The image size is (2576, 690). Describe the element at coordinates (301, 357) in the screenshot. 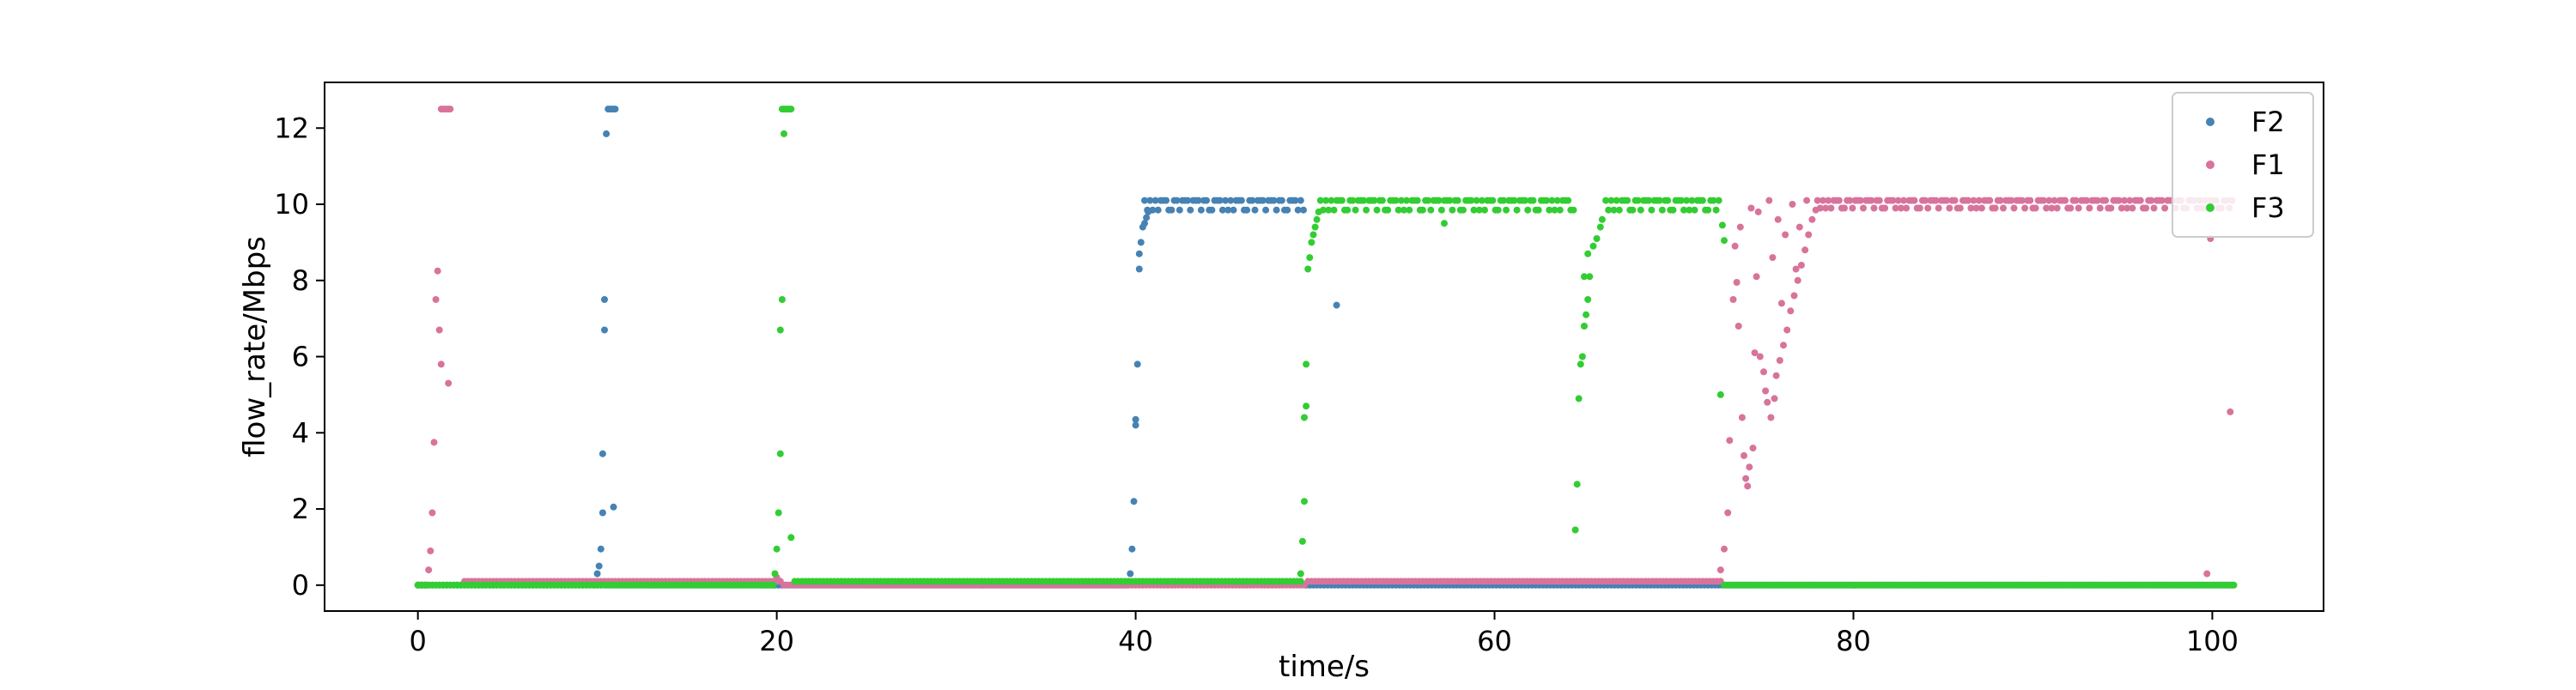

I see `y-tick-label: 6` at that location.